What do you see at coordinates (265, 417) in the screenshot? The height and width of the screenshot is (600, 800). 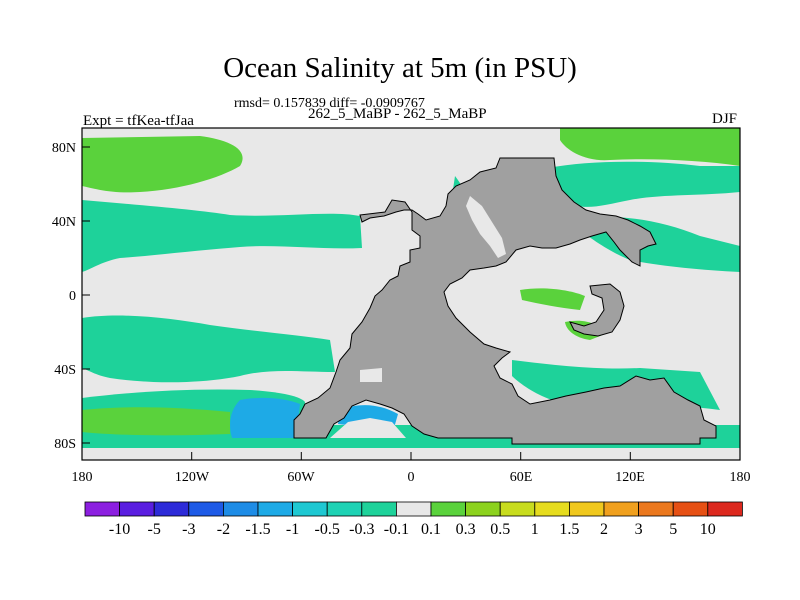 I see `contour-weddell` at bounding box center [265, 417].